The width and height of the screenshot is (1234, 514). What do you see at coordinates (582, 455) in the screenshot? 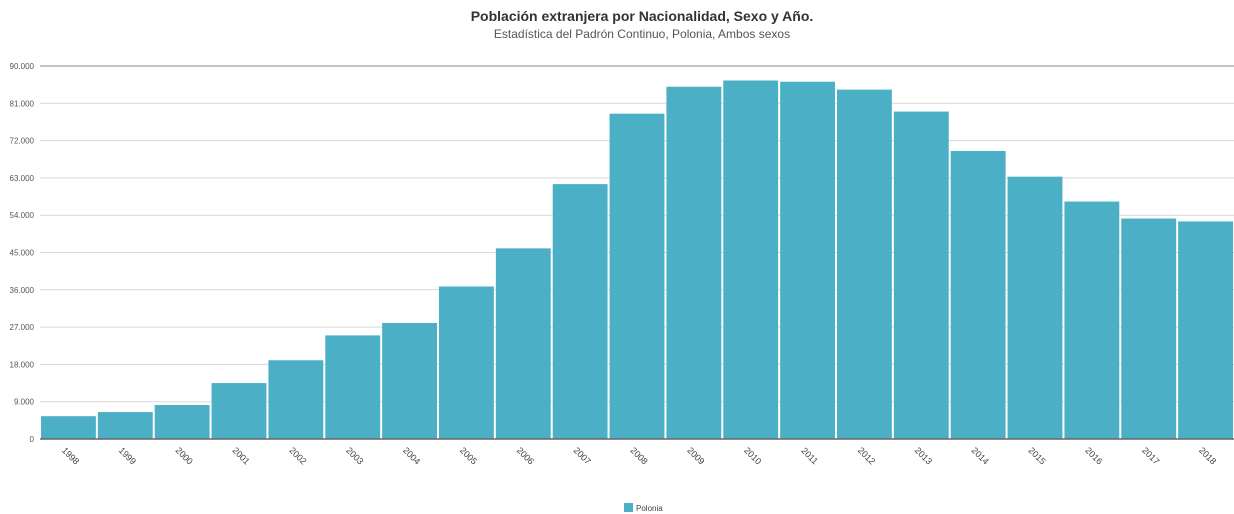
I see `x-tick-label: 2007` at bounding box center [582, 455].